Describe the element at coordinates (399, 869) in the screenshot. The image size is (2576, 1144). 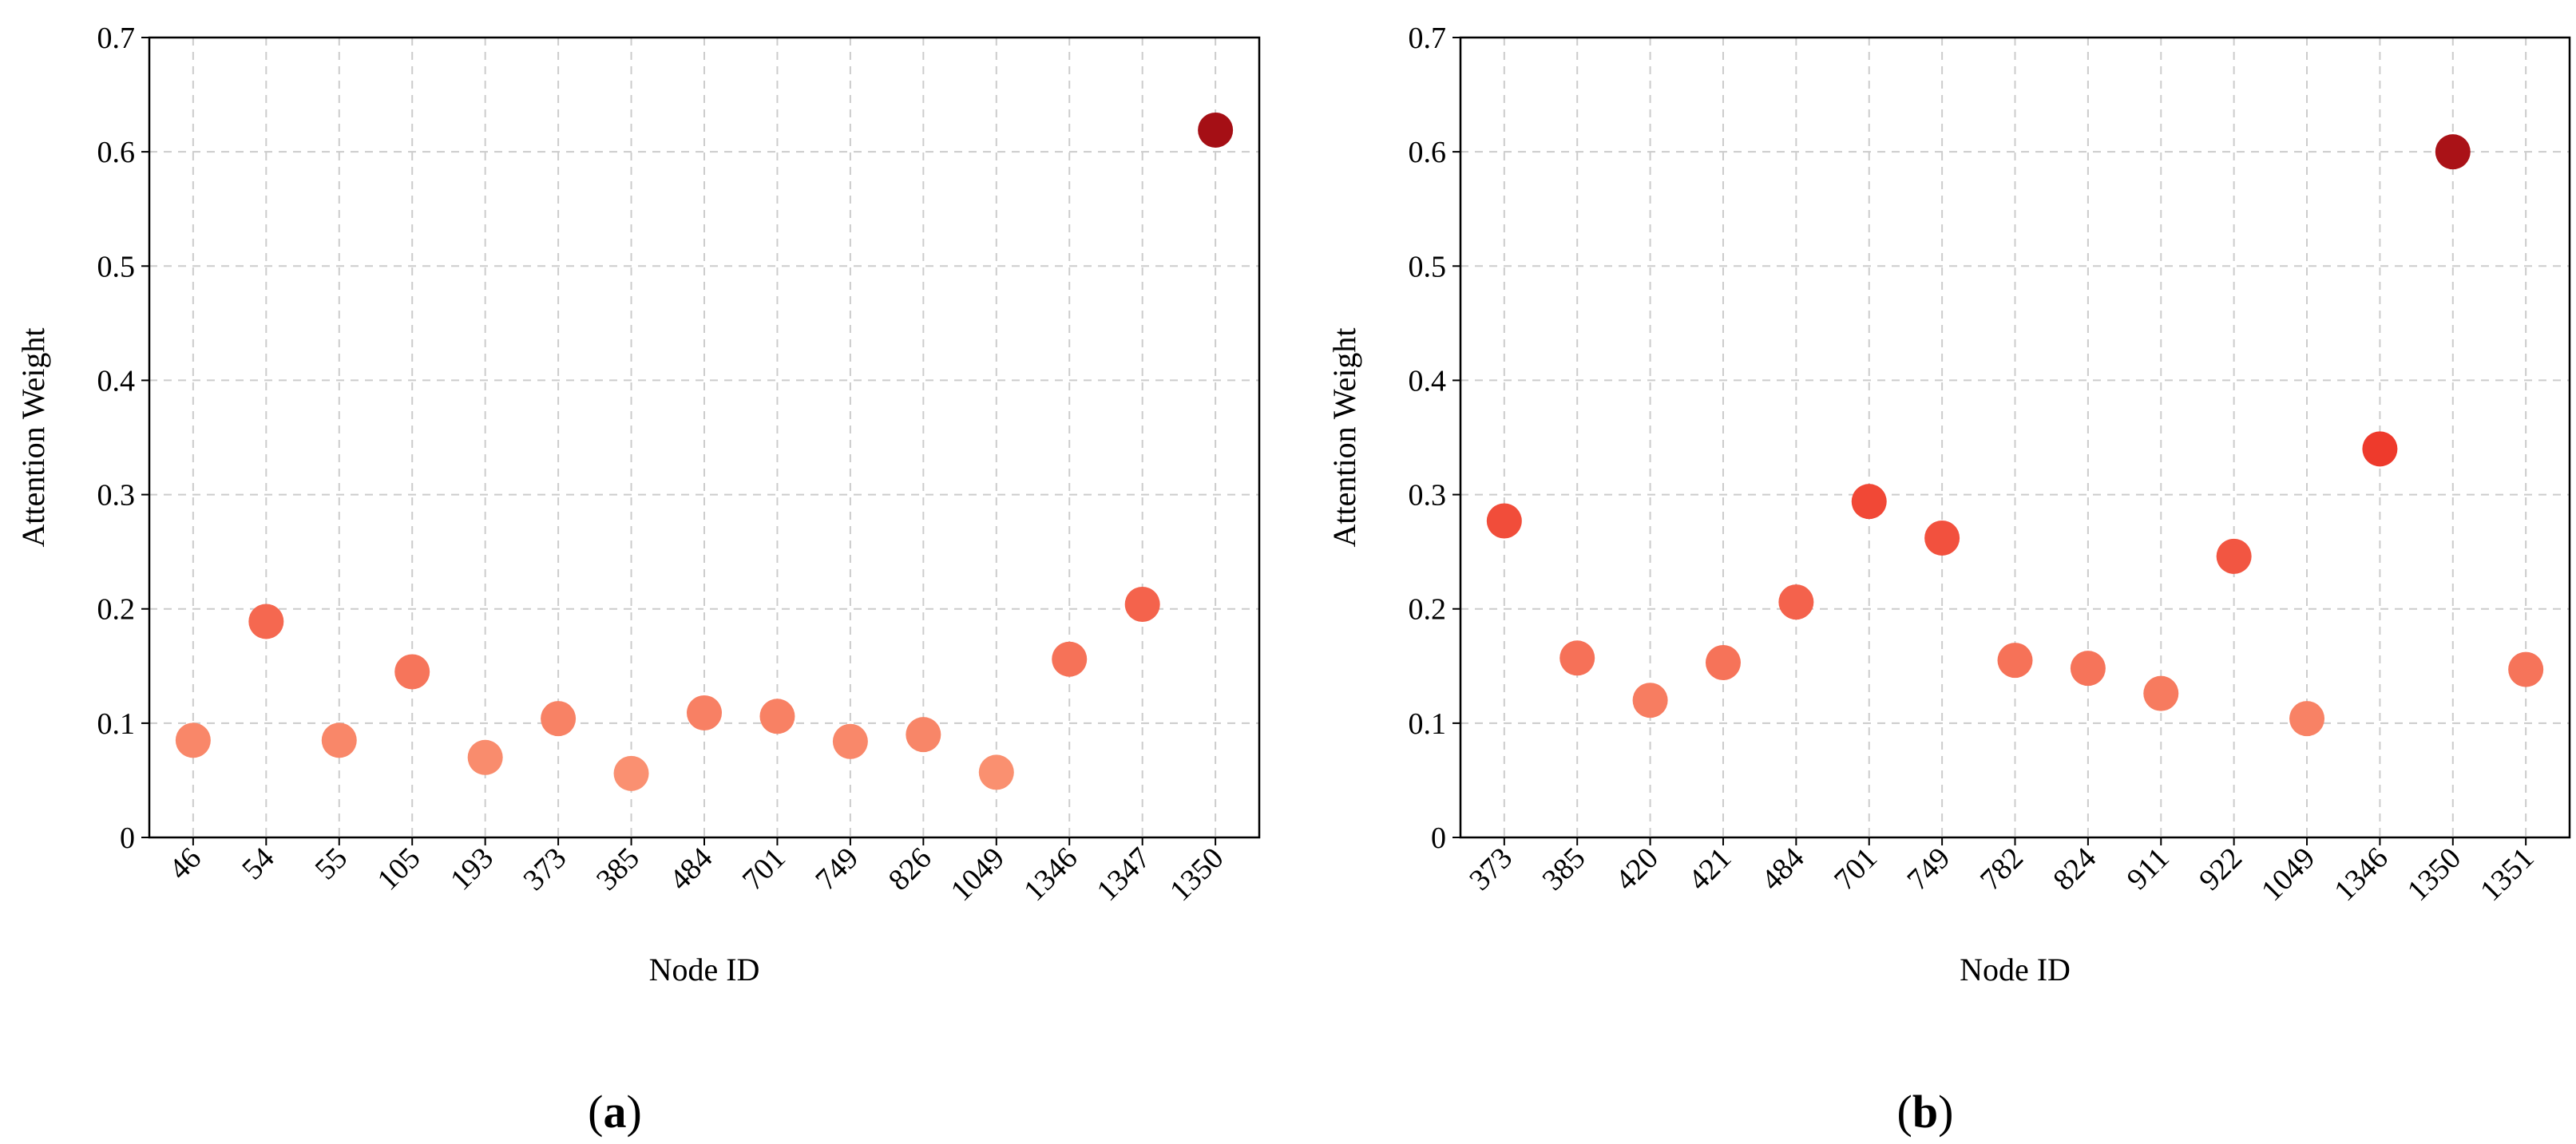
I see `x-tick-label: 105` at that location.